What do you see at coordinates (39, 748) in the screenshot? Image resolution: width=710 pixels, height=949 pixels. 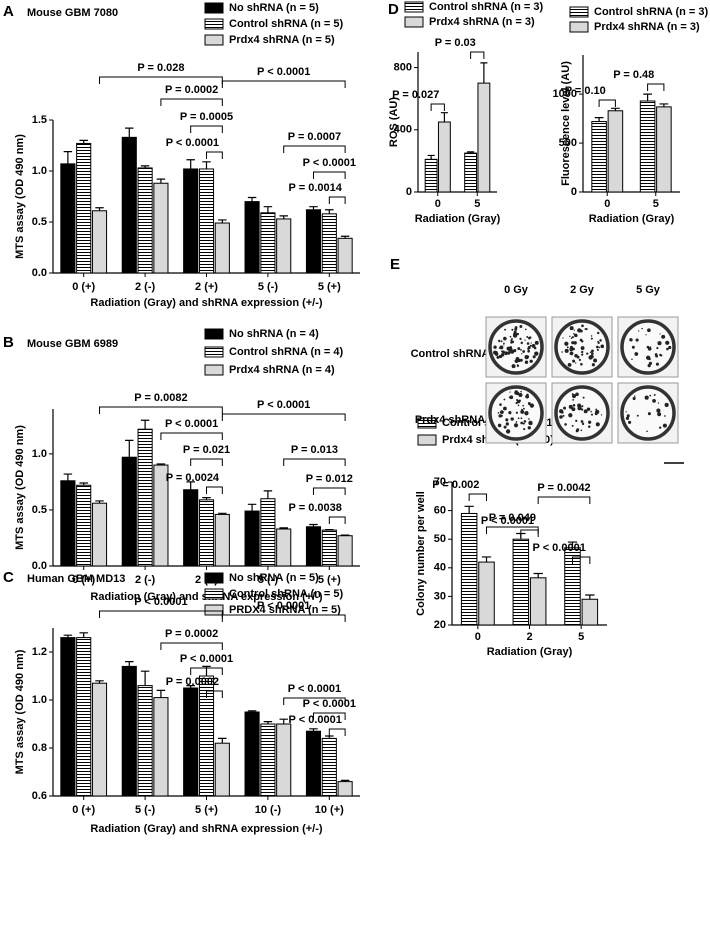 I see `y-tick-label: 0.8` at bounding box center [39, 748].